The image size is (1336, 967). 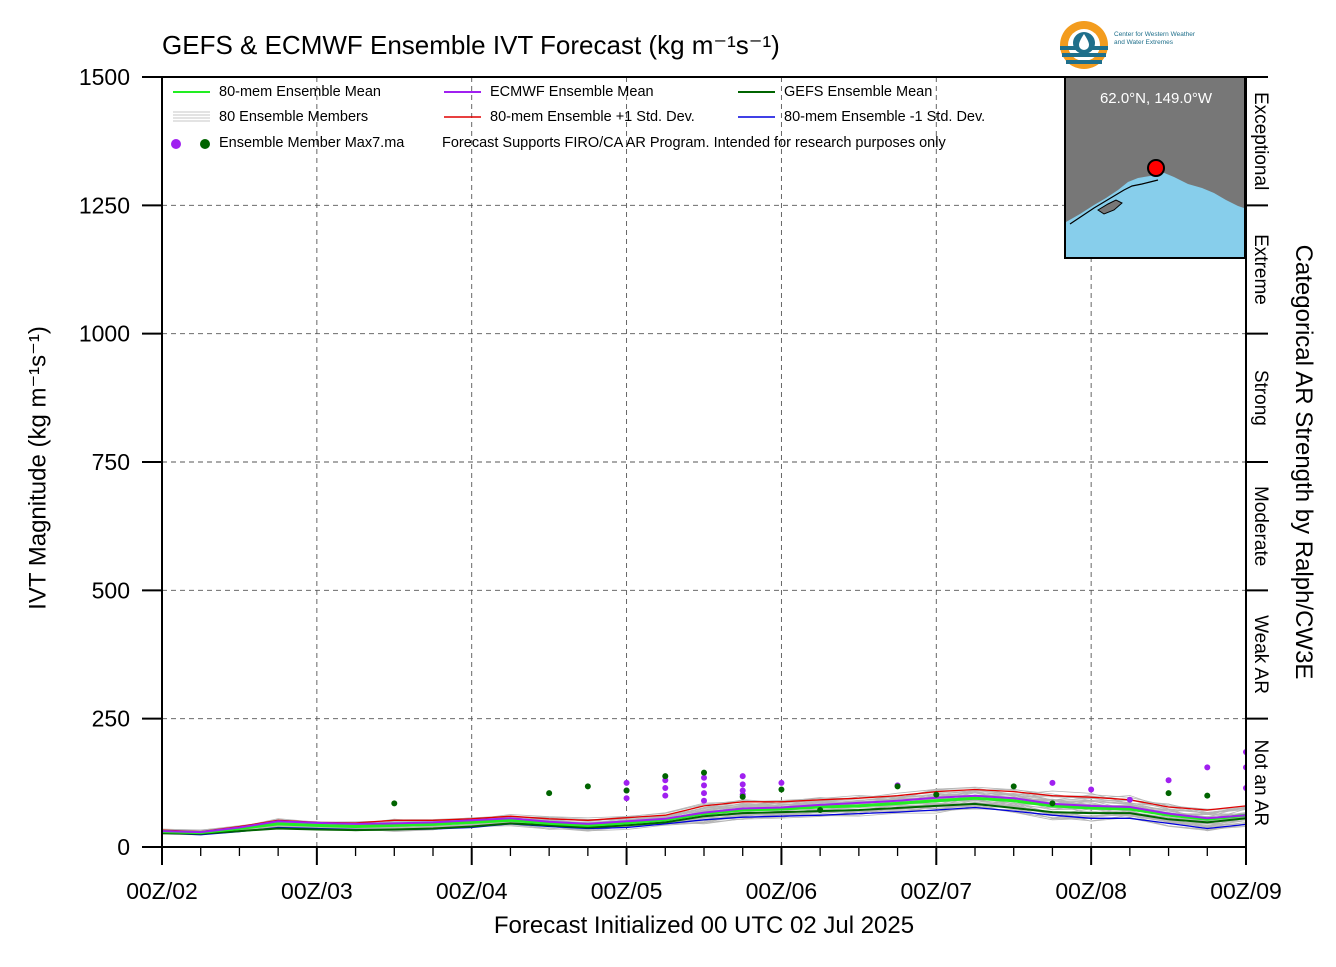 I want to click on y-axis-label: IVT Magnitude (kg m⁻¹s⁻¹), so click(x=38, y=468).